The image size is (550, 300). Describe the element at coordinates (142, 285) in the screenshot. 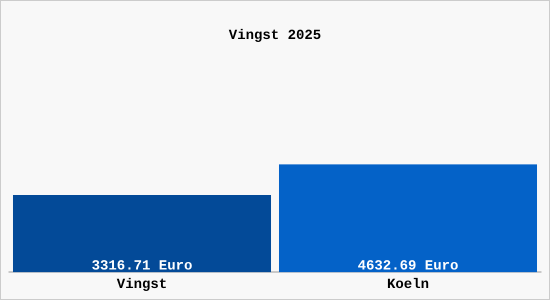

I see `x-tick-label: Vingst` at that location.